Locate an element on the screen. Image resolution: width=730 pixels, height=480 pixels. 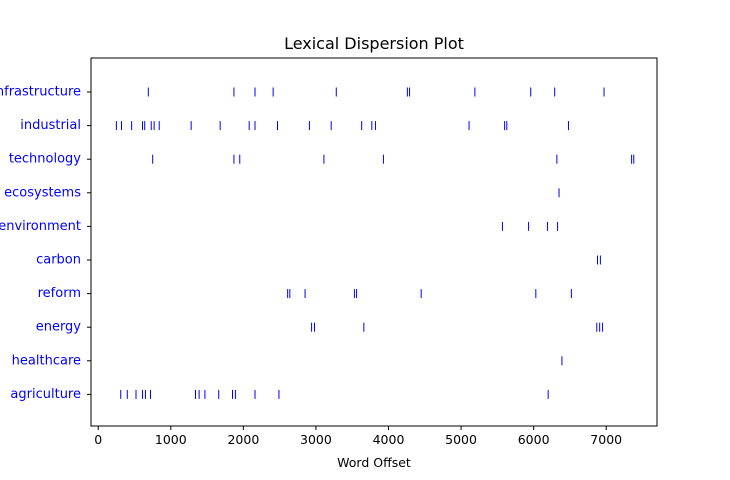
x-tick-label-5000: 5000 is located at coordinates (461, 439).